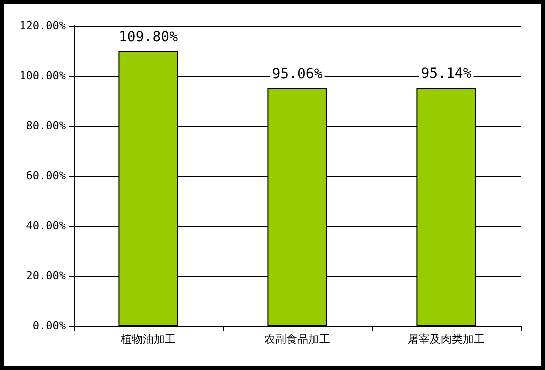 Image resolution: width=545 pixels, height=370 pixels. What do you see at coordinates (446, 339) in the screenshot?
I see `x-tick-label: 屠宰及肉类加工` at bounding box center [446, 339].